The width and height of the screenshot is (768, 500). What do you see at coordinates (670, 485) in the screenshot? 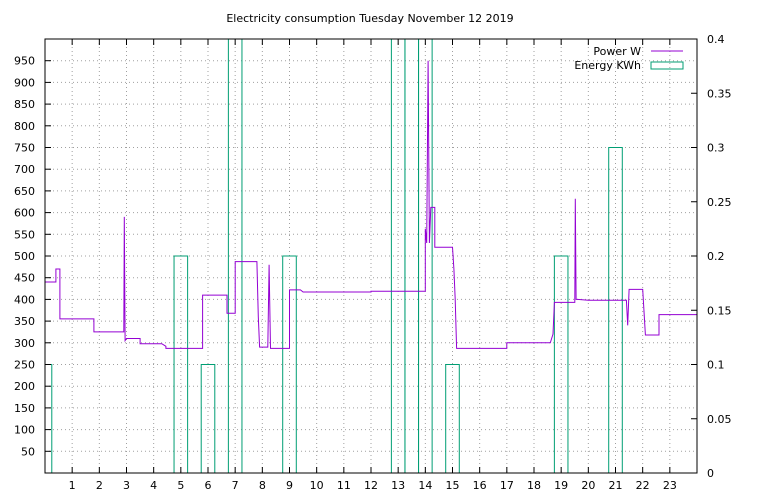
I see `x-tick-label: 23` at bounding box center [670, 485].